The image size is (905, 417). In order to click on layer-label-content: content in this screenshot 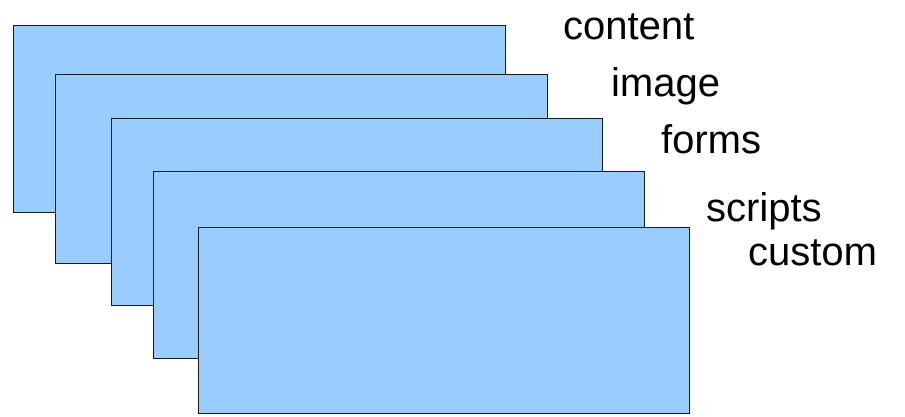, I will do `click(629, 26)`.